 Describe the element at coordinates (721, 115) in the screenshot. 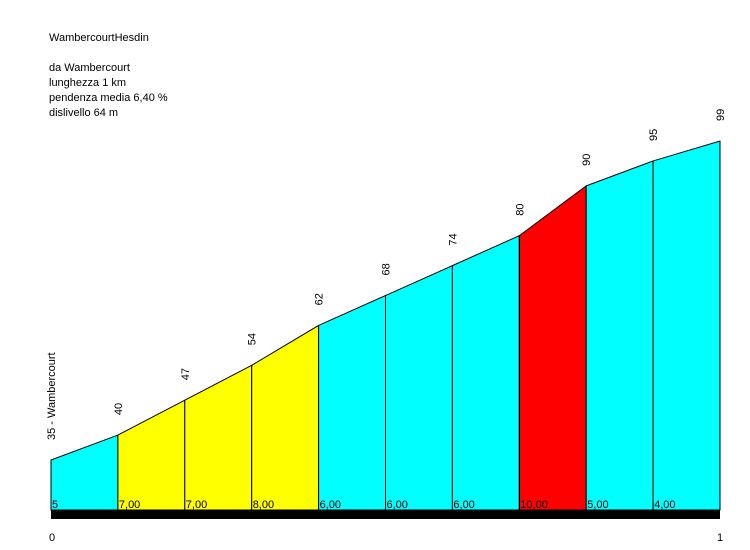

I see `altitude-label: 99` at that location.